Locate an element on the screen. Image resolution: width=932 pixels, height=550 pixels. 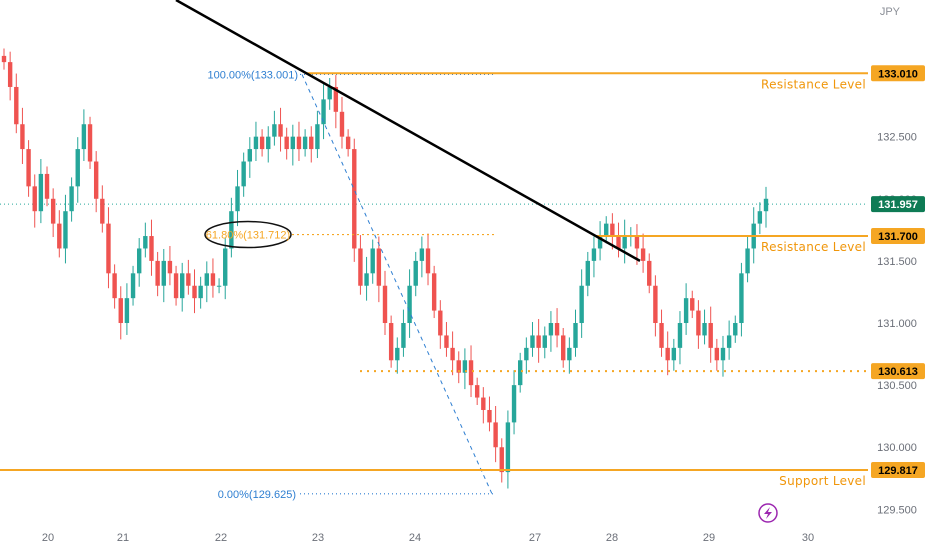
annotation-ellipse is located at coordinates (248, 234).